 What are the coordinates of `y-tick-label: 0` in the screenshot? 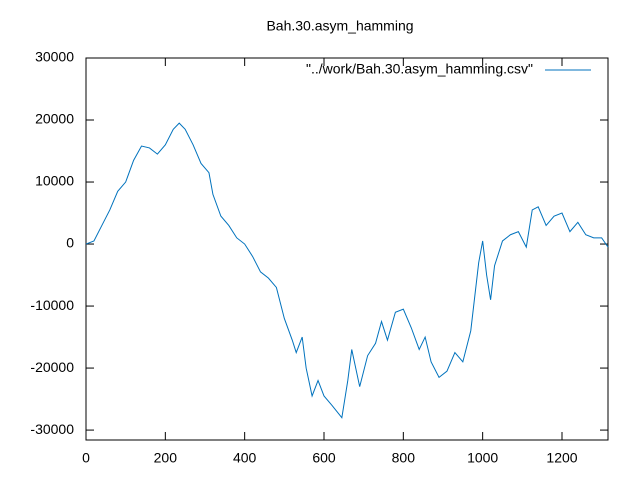 It's located at (70, 243).